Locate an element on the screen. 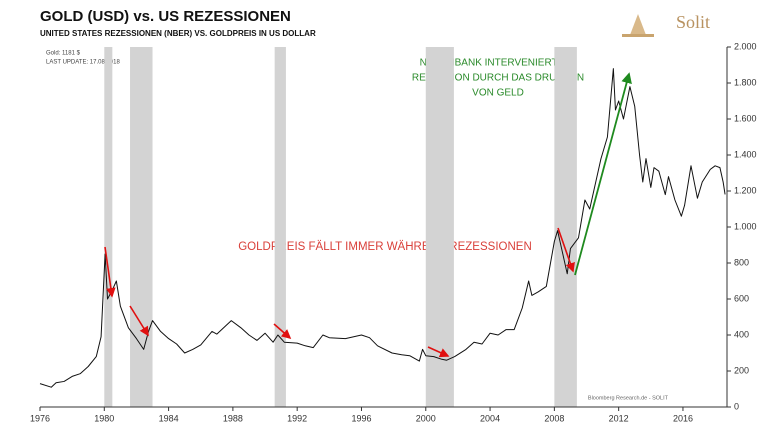 The width and height of the screenshot is (768, 432). x-tick-label: 1992 is located at coordinates (297, 418).